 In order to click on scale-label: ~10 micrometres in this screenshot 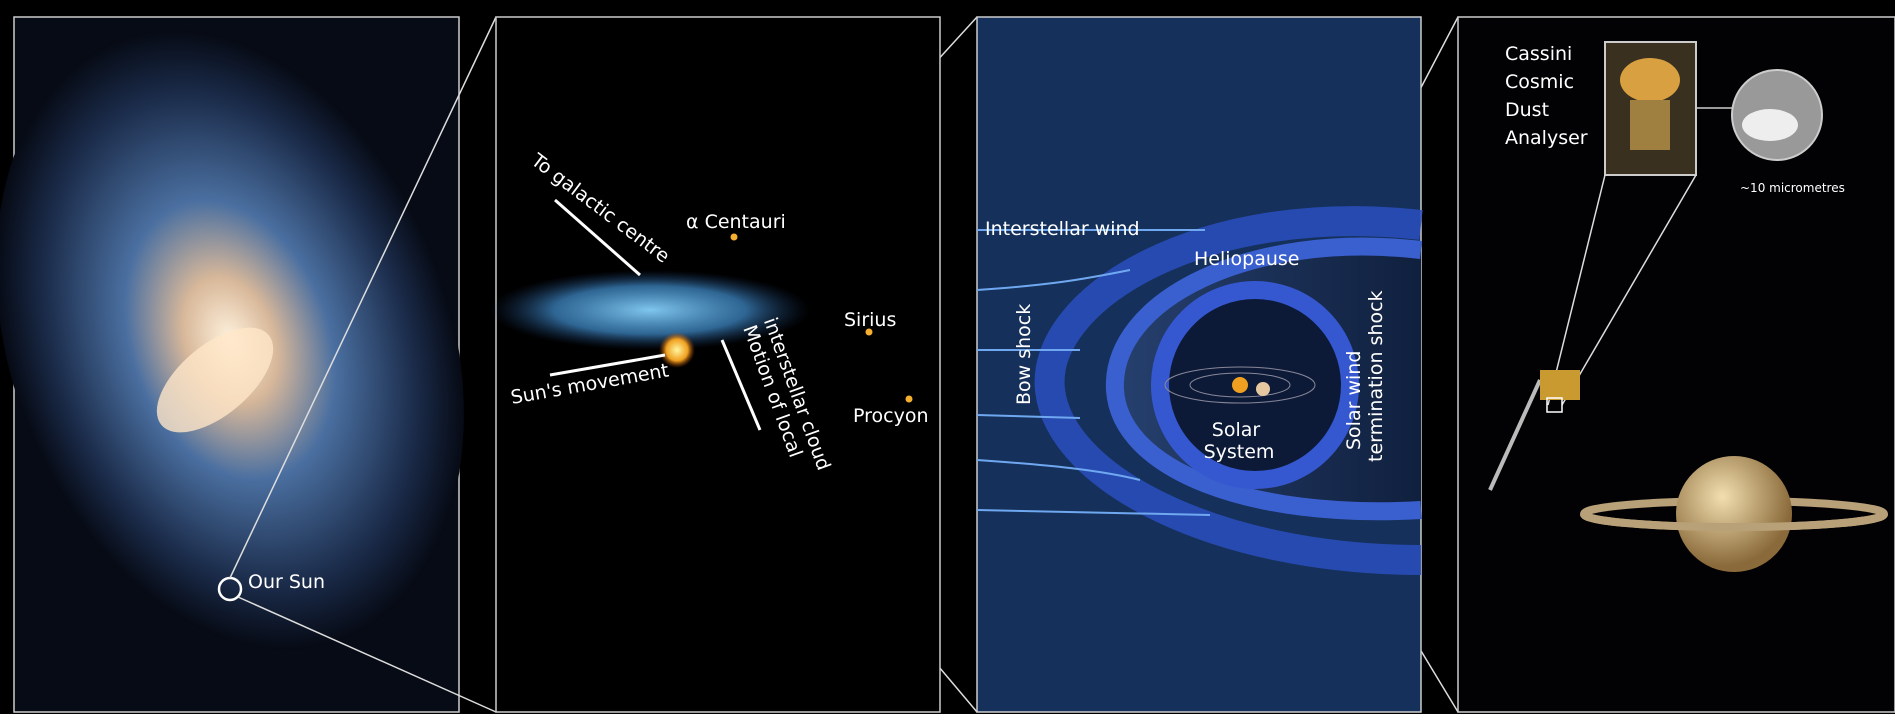, I will do `click(1792, 188)`.